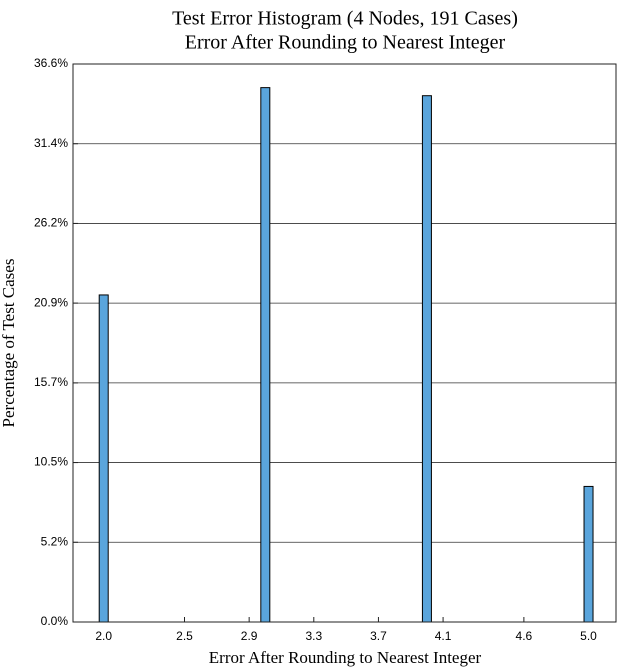 The height and width of the screenshot is (669, 618). Describe the element at coordinates (249, 636) in the screenshot. I see `x-tick-label: 2.9` at that location.